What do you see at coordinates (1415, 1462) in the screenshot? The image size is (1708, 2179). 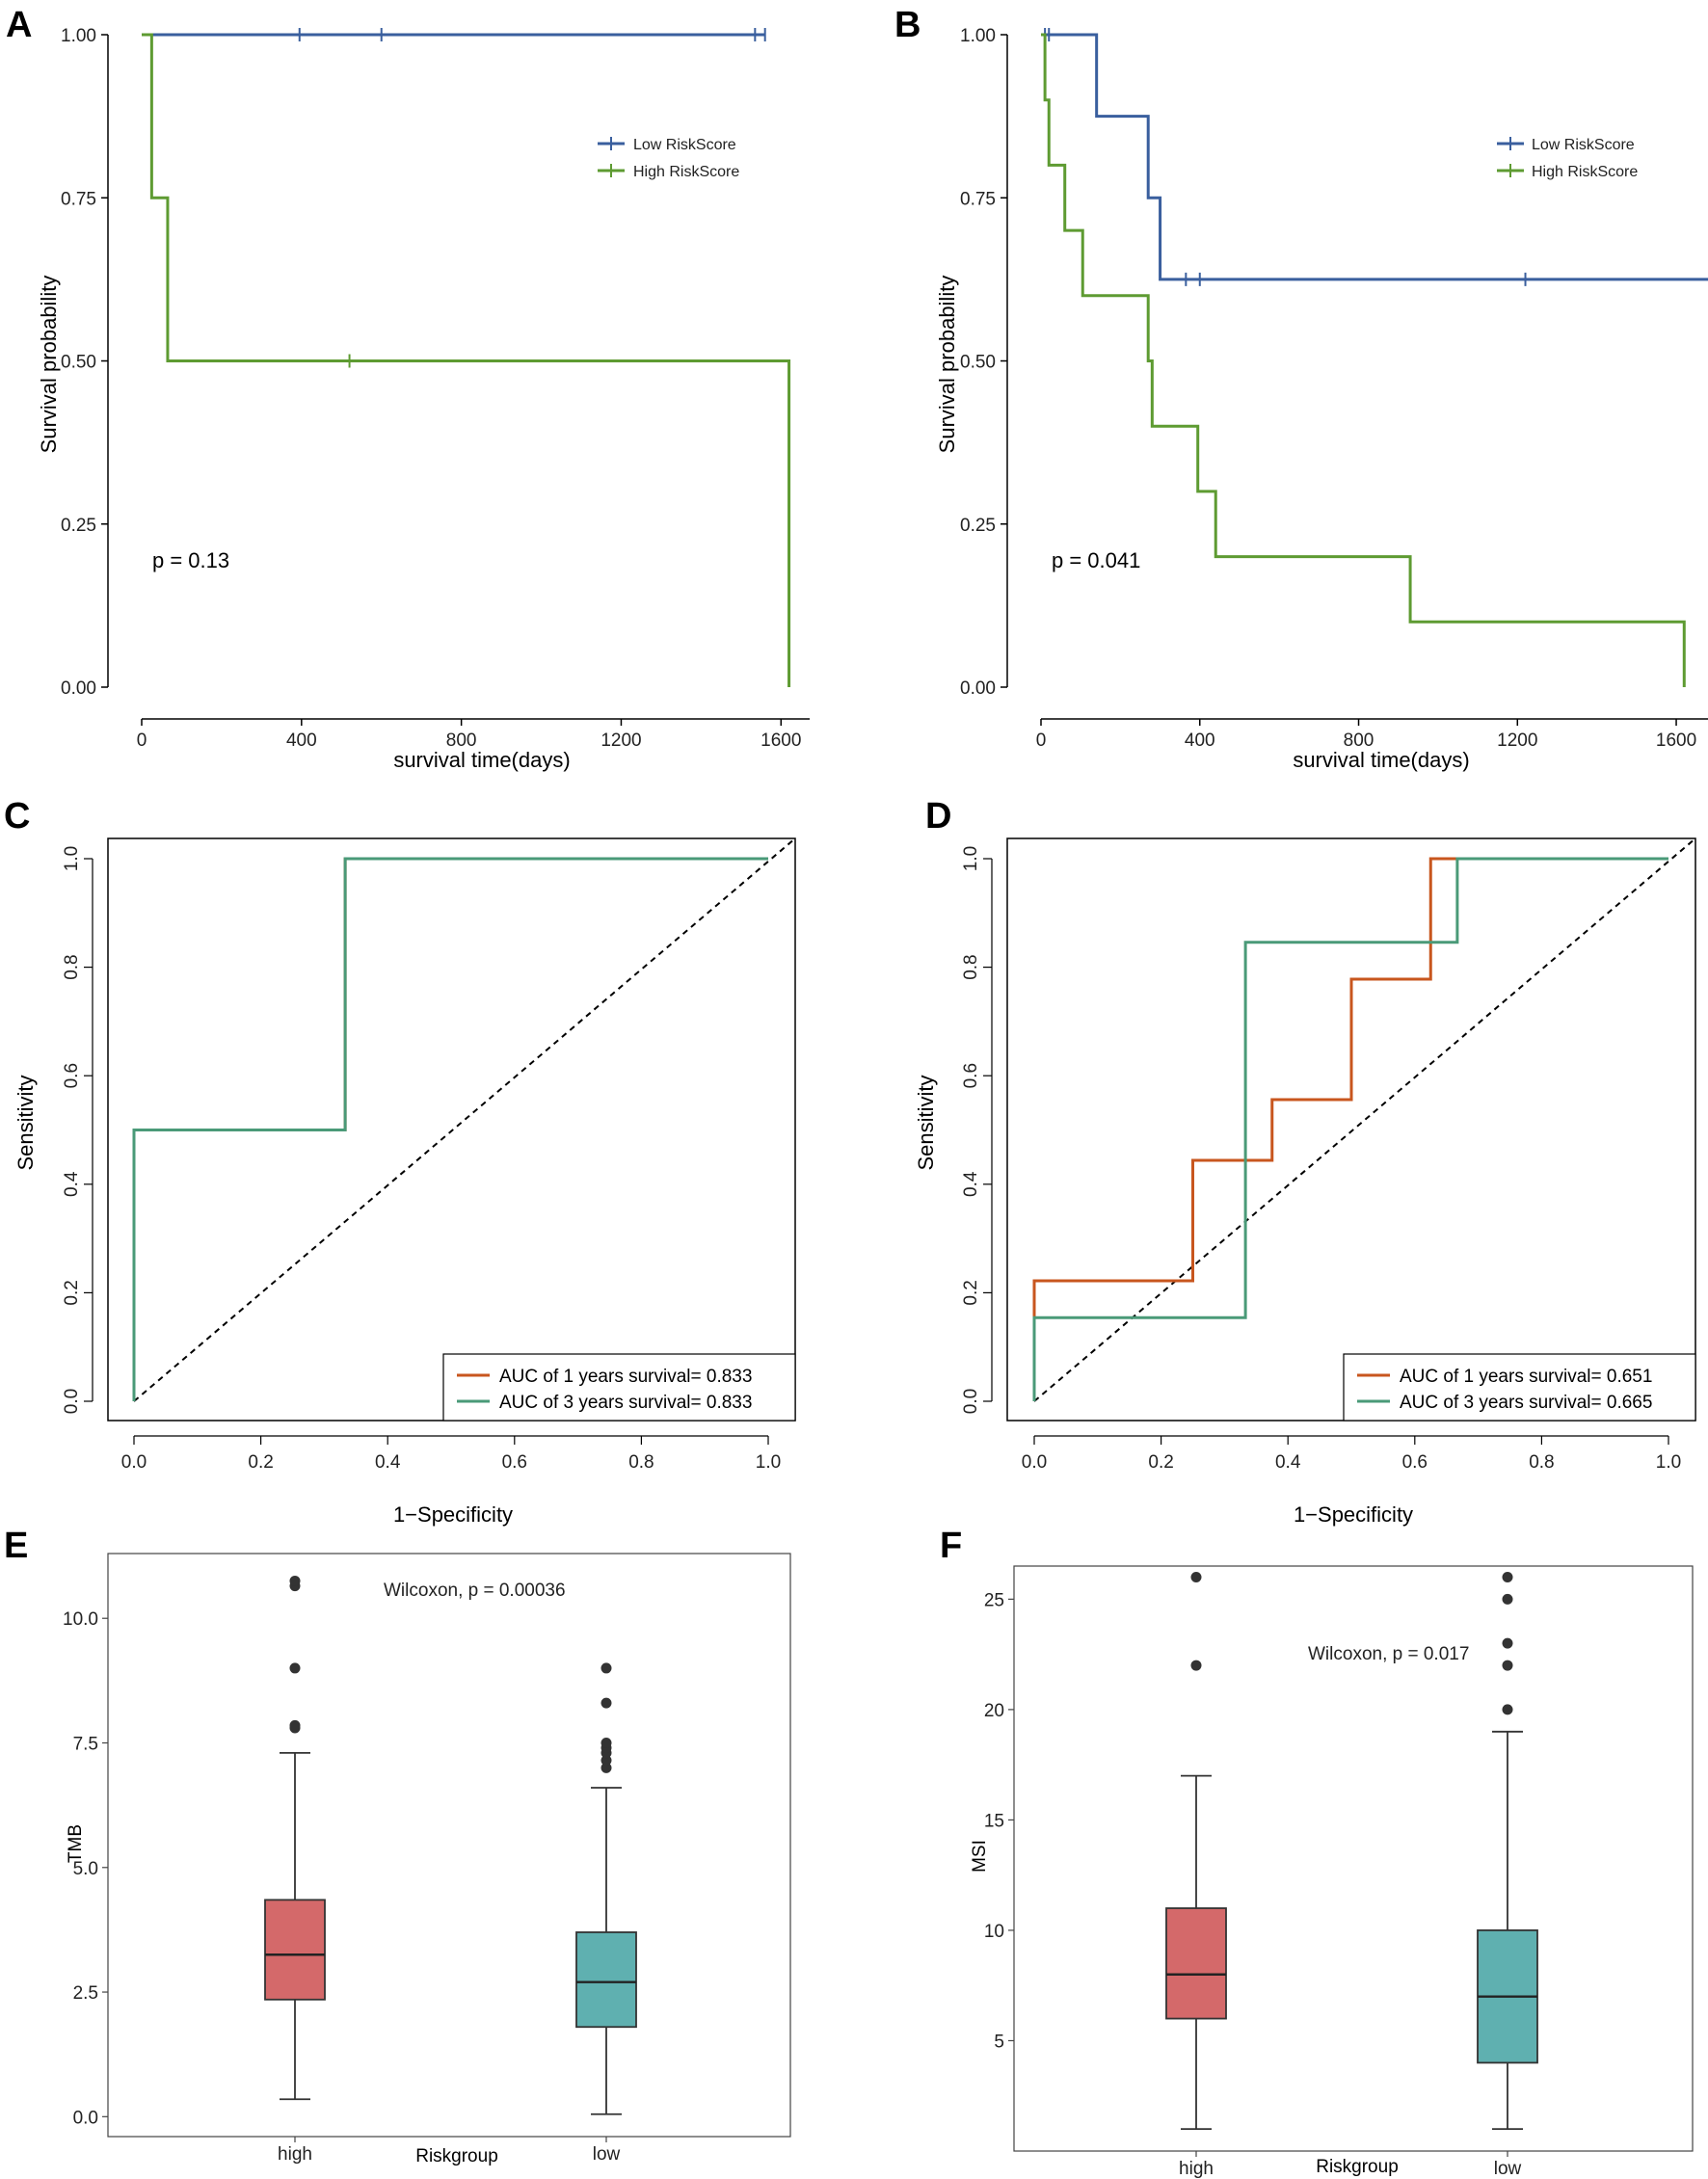 I see `x-tick-label: 0.6` at bounding box center [1415, 1462].